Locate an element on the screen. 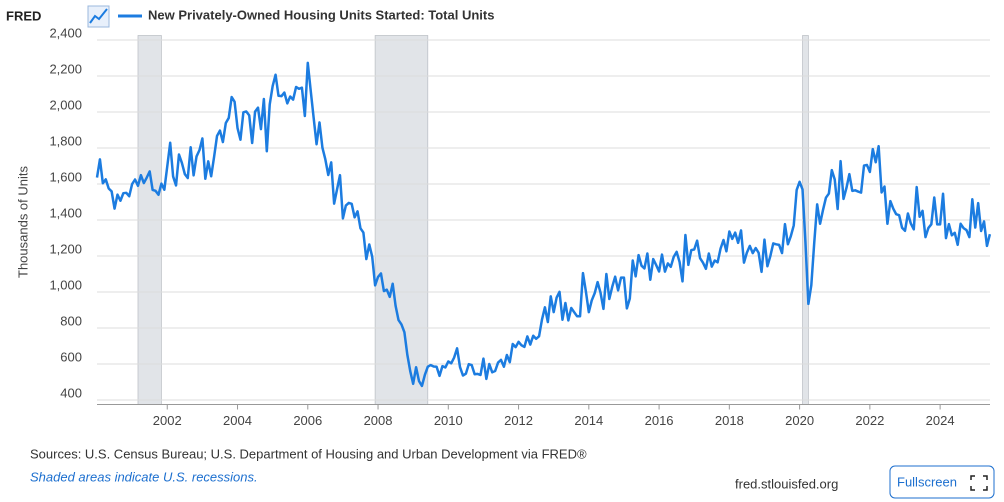 This screenshot has width=1004, height=502. button-label: Fullscreen is located at coordinates (927, 481).